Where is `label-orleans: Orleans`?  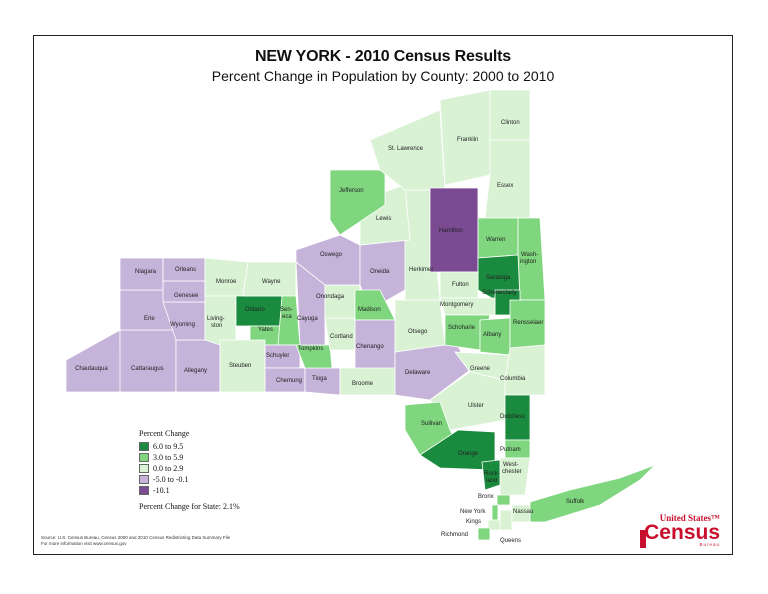
label-orleans: Orleans is located at coordinates (185, 270).